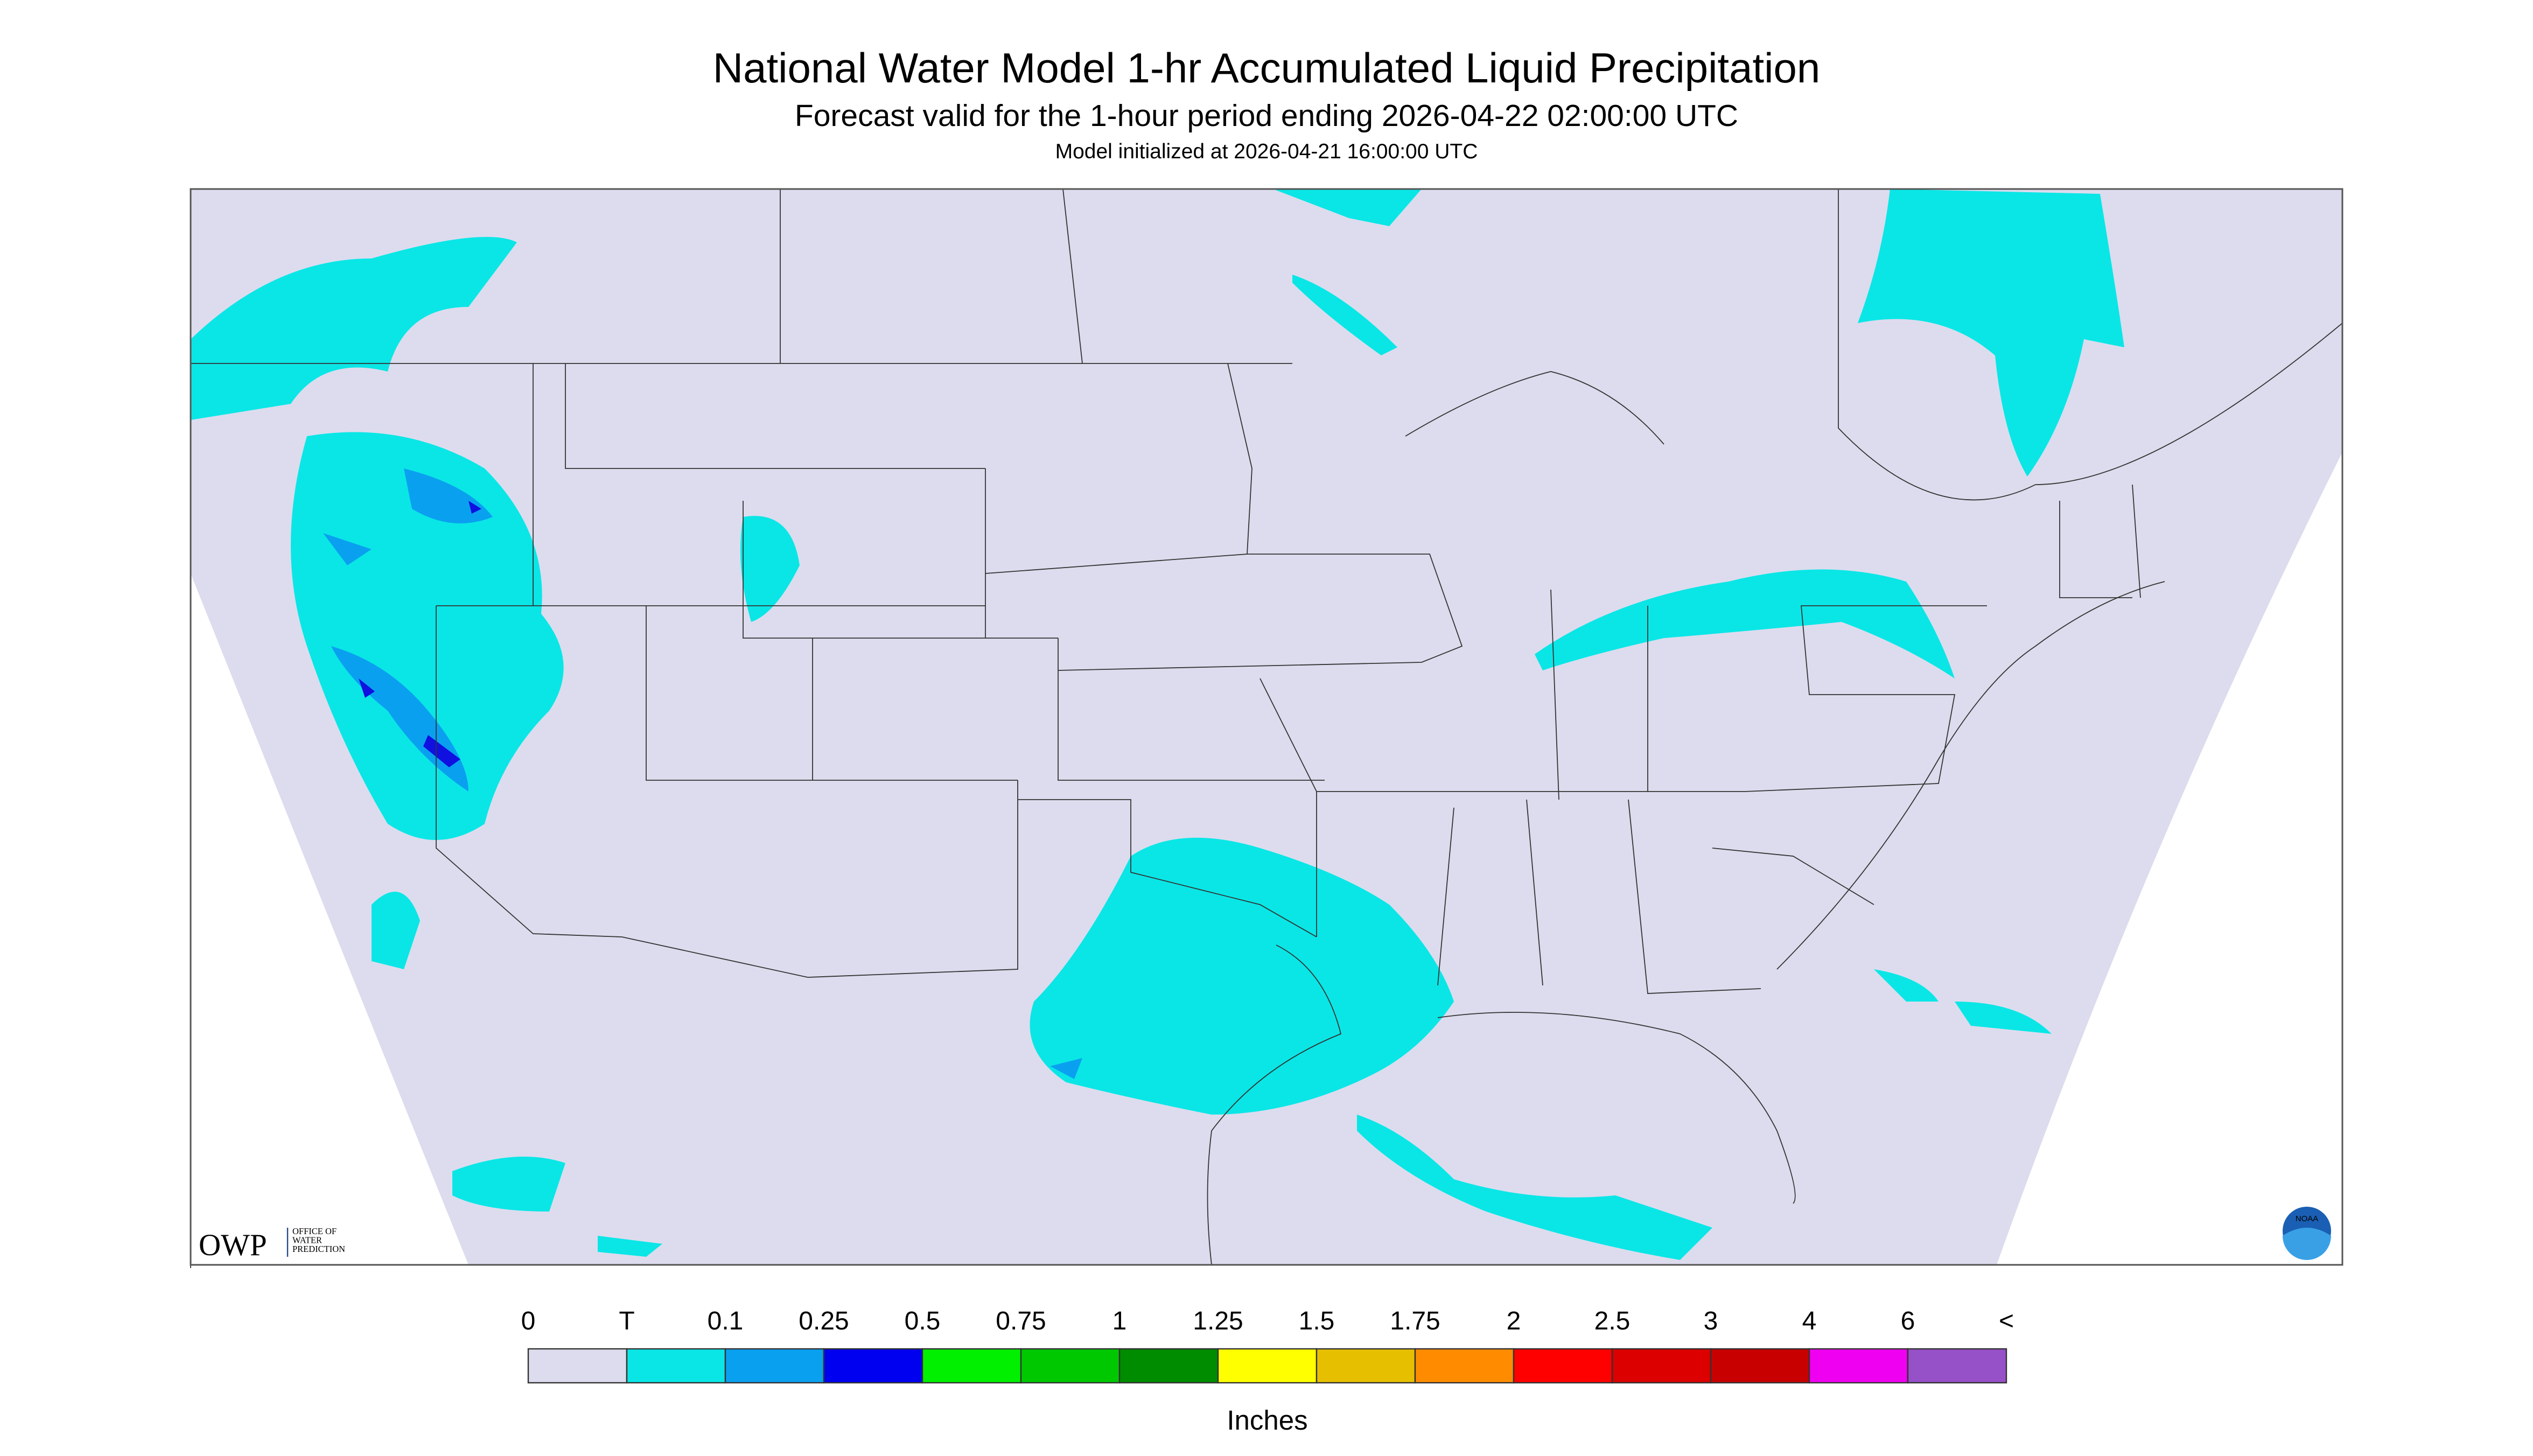 This screenshot has height=1456, width=2533. What do you see at coordinates (1021, 1321) in the screenshot?
I see `legend-label: 0.75` at bounding box center [1021, 1321].